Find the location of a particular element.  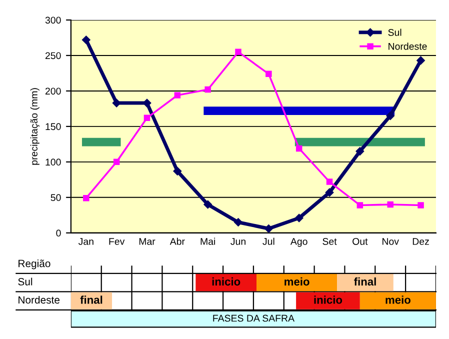

text: Nordeste is located at coordinates (39, 300).